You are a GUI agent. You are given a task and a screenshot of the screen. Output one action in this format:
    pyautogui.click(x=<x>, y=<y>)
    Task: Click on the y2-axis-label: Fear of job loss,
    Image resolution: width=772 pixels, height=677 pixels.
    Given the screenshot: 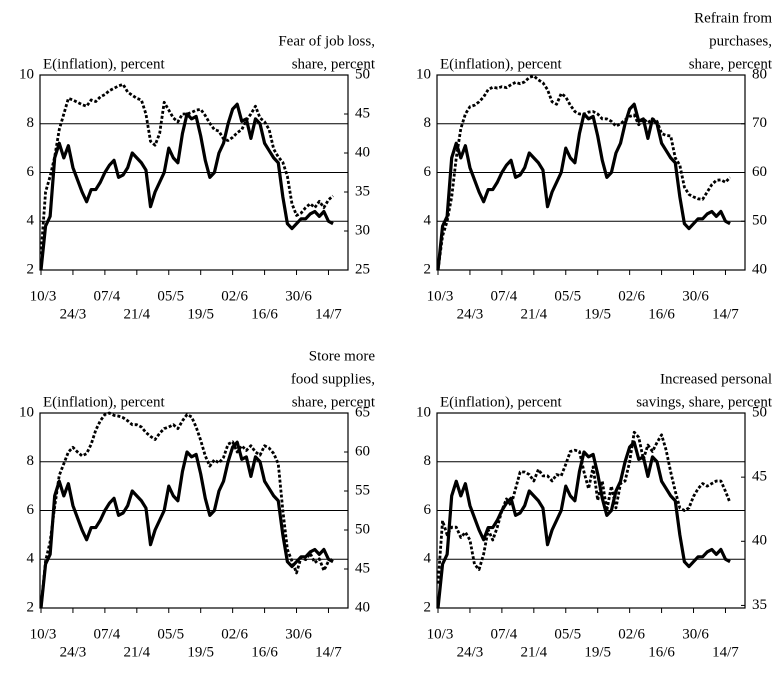 What is the action you would take?
    pyautogui.click(x=326, y=41)
    